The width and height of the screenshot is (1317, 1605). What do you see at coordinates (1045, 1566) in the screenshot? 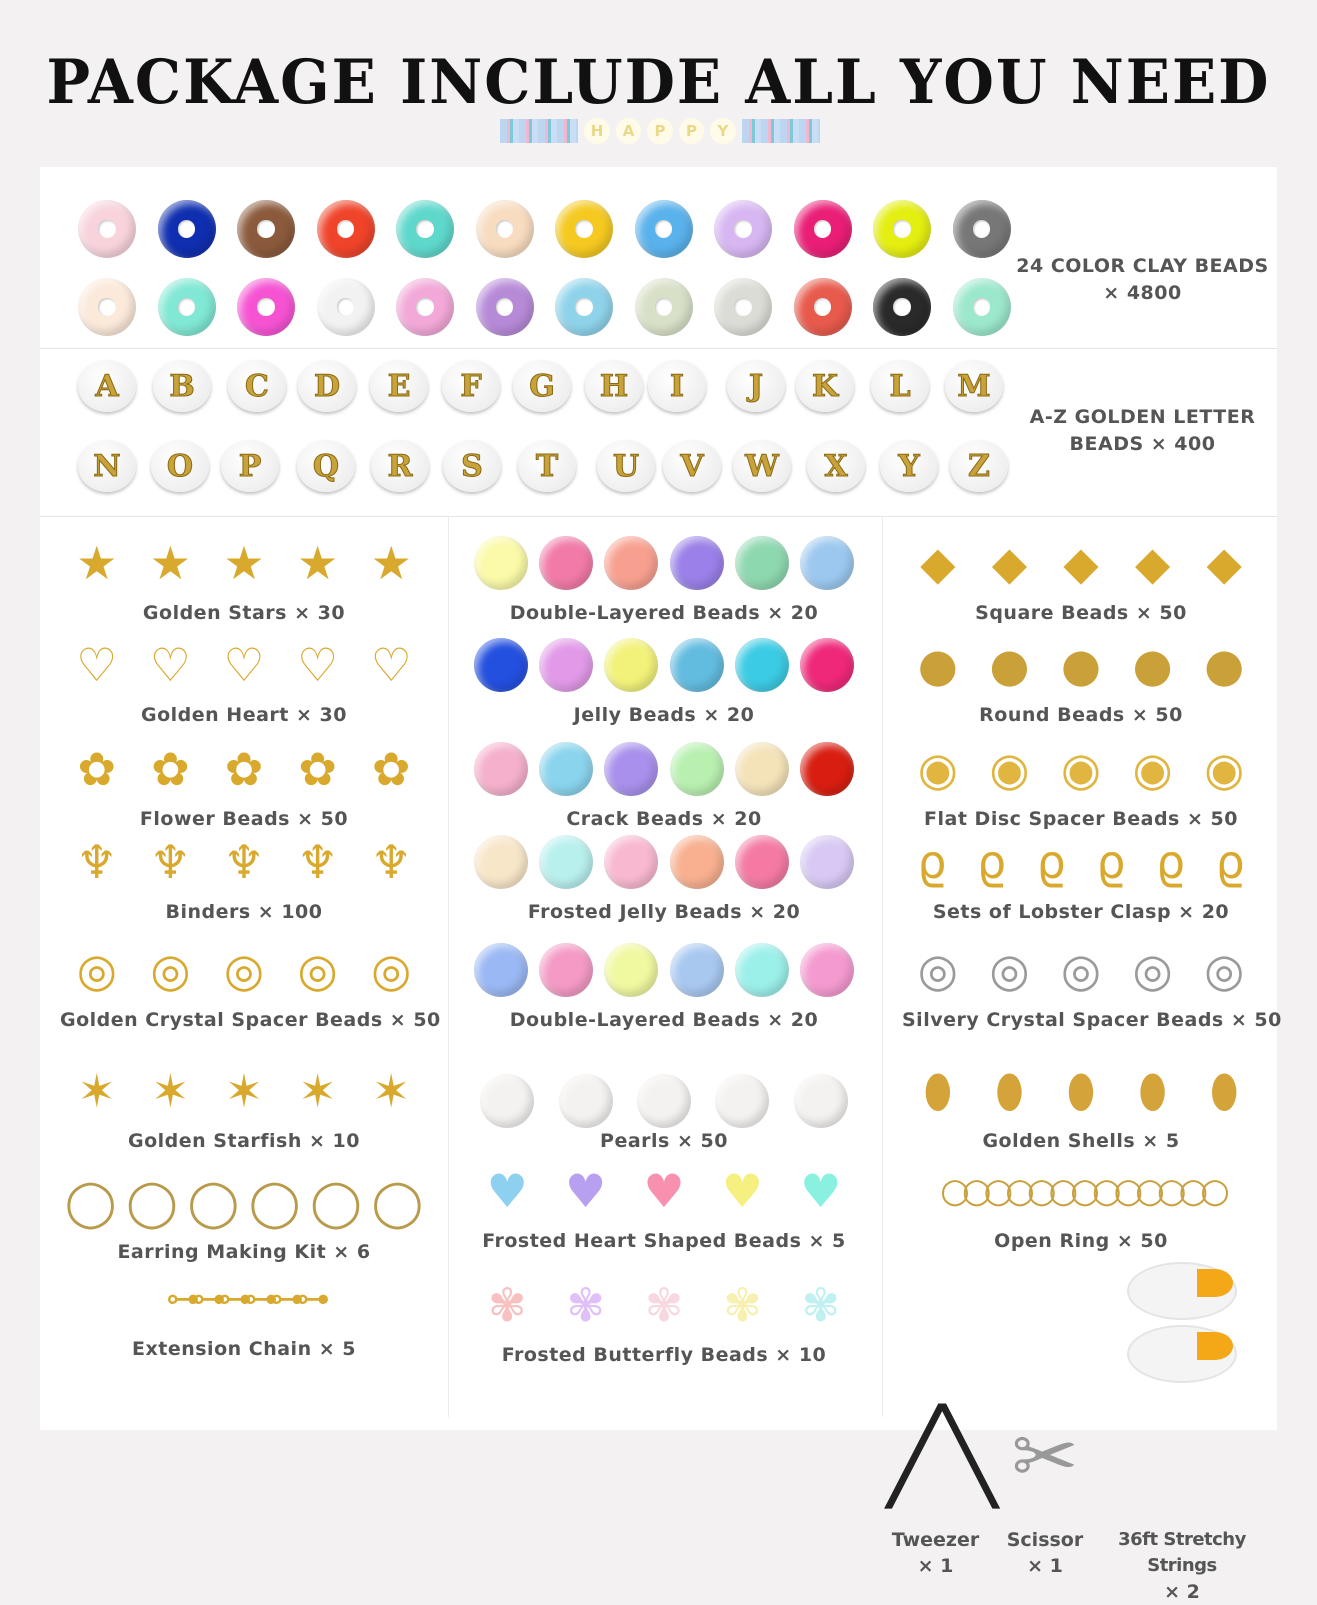
I see `tool-count: × 1` at bounding box center [1045, 1566].